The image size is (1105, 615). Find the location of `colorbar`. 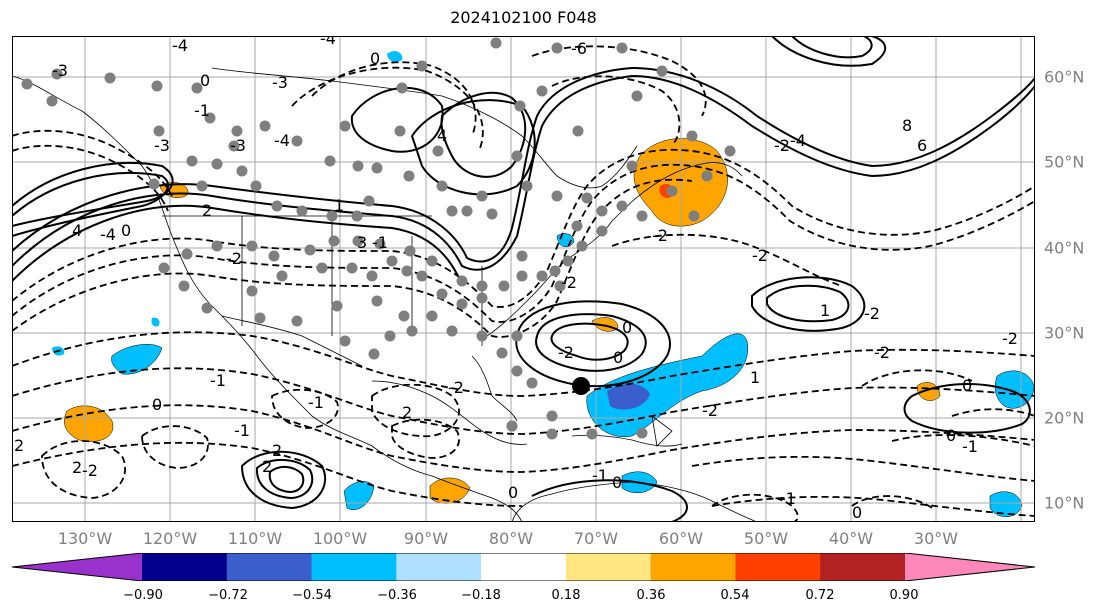

colorbar is located at coordinates (523, 568).